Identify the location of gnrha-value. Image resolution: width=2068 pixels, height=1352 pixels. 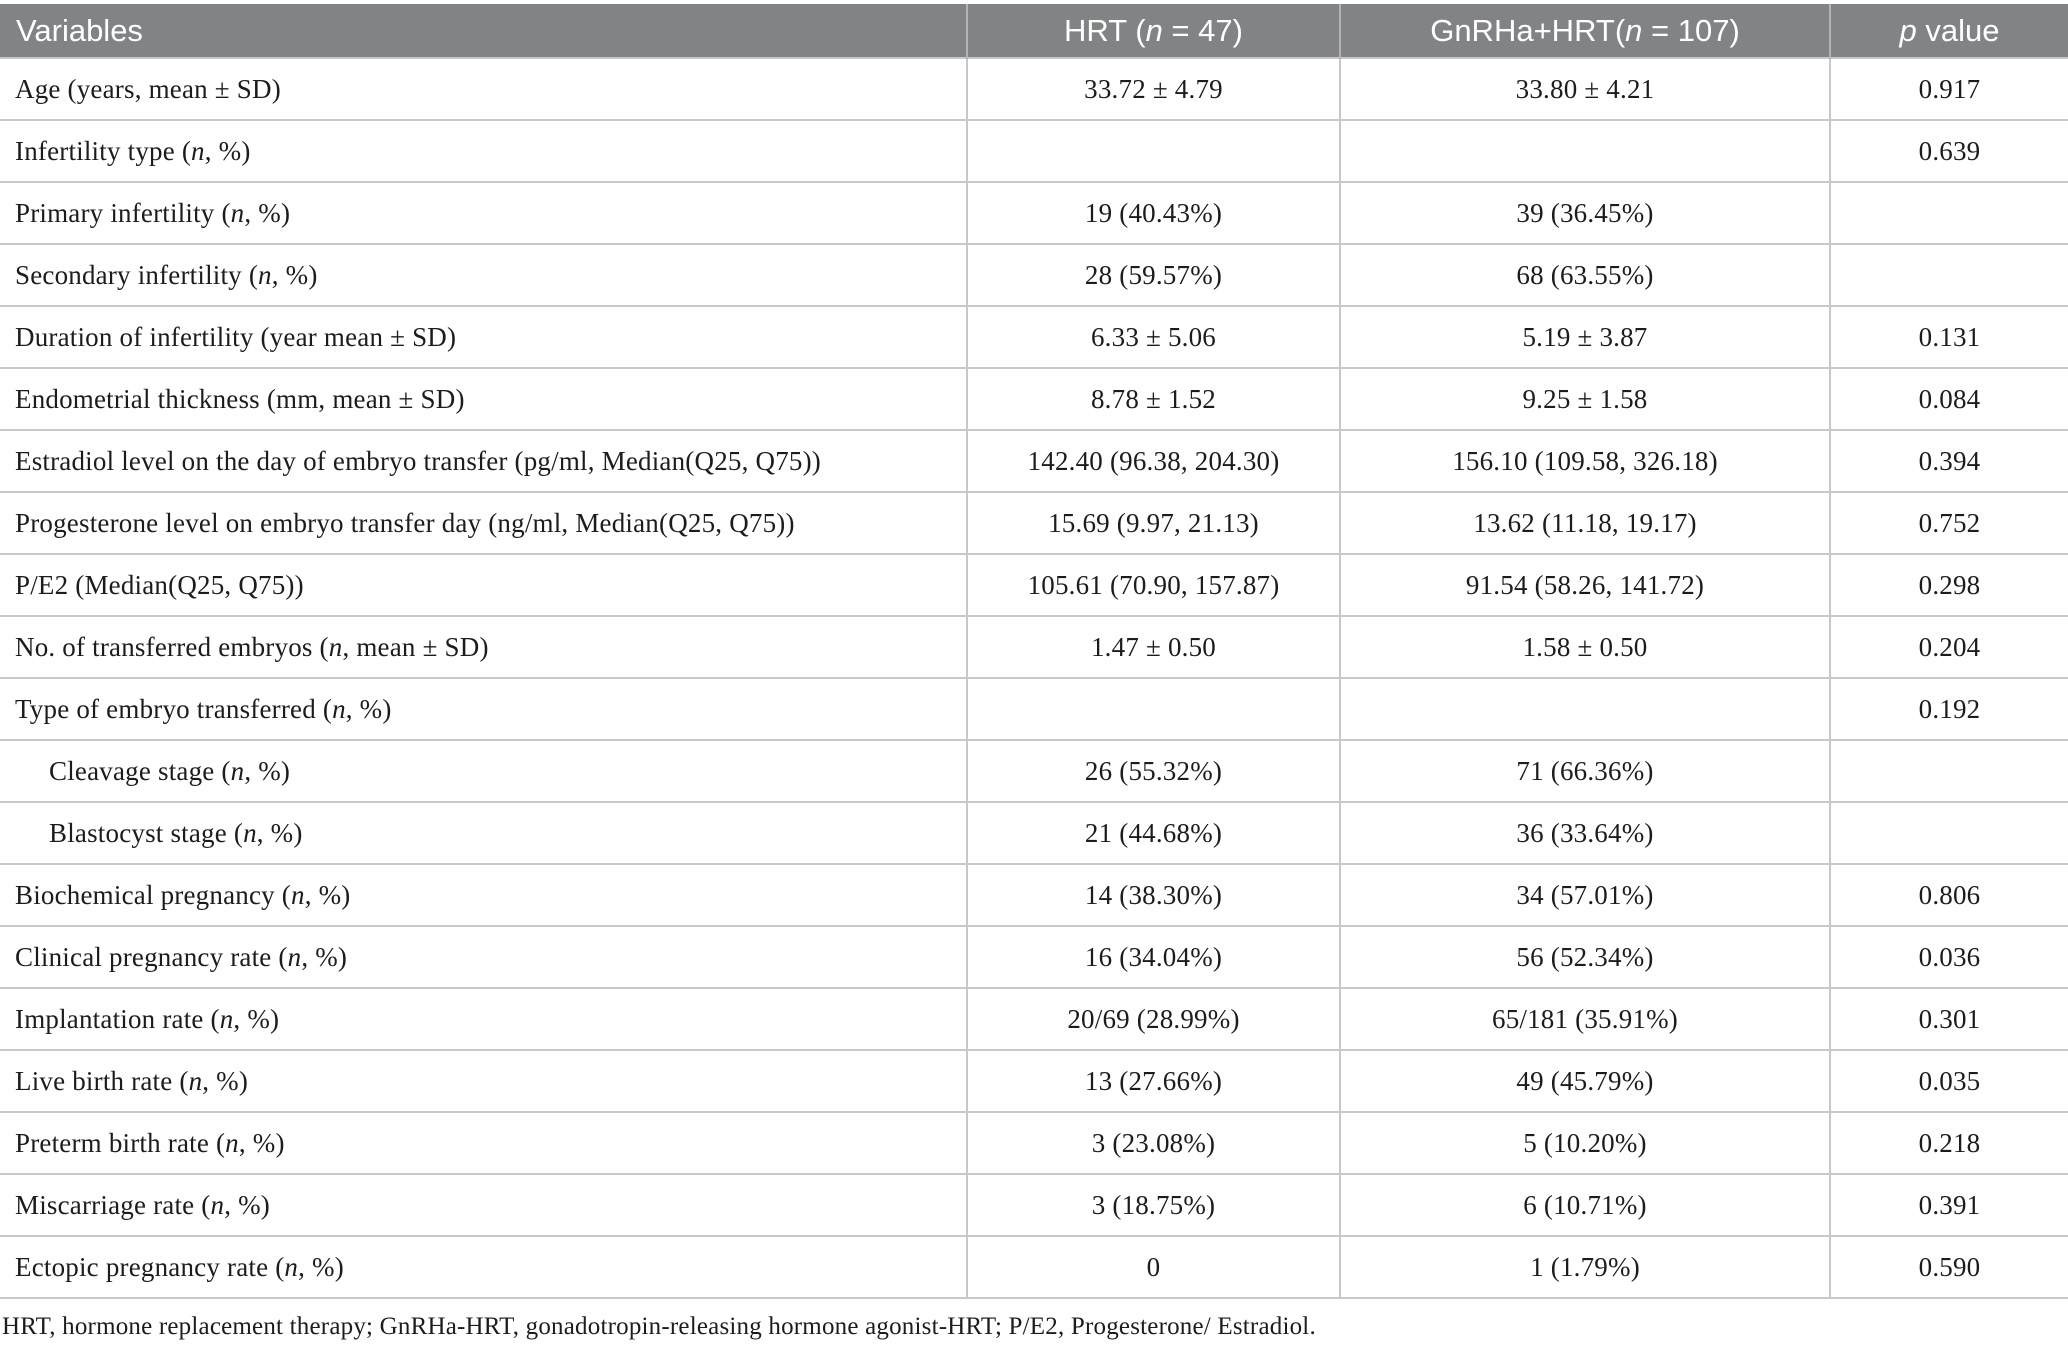
(1584, 150).